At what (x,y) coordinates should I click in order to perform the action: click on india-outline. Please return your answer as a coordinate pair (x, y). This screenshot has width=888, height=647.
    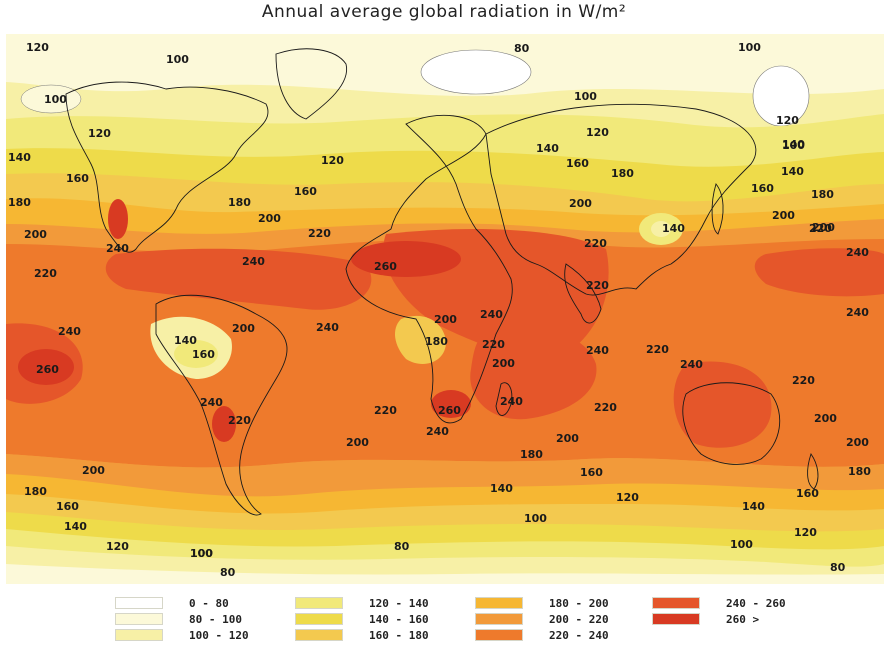
    Looking at the image, I should click on (583, 293).